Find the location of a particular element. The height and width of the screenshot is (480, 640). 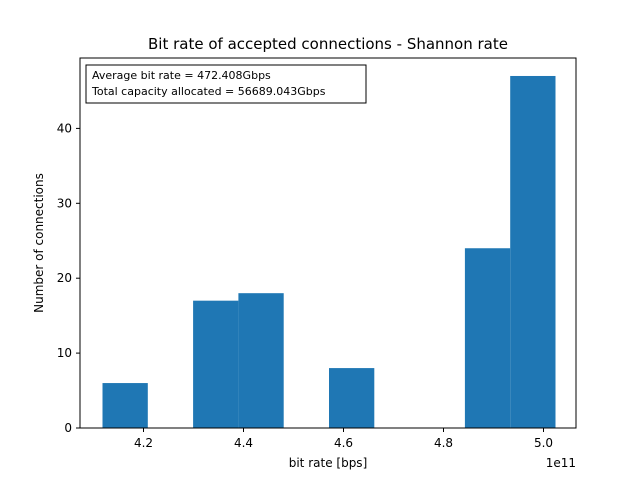

annotation-average-bit-rate: Average bit rate = 472.408Gbps is located at coordinates (181, 75).